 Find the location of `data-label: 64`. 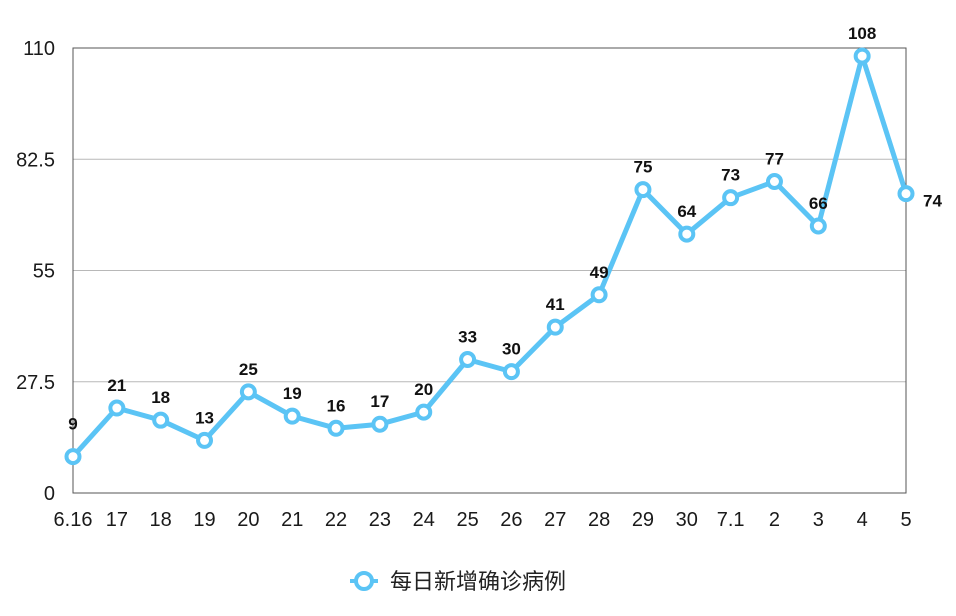

data-label: 64 is located at coordinates (686, 211).